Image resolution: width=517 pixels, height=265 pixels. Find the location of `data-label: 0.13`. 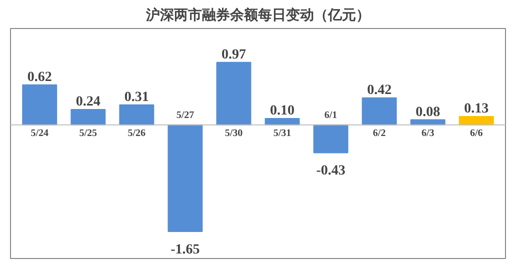

data-label: 0.13 is located at coordinates (476, 109).